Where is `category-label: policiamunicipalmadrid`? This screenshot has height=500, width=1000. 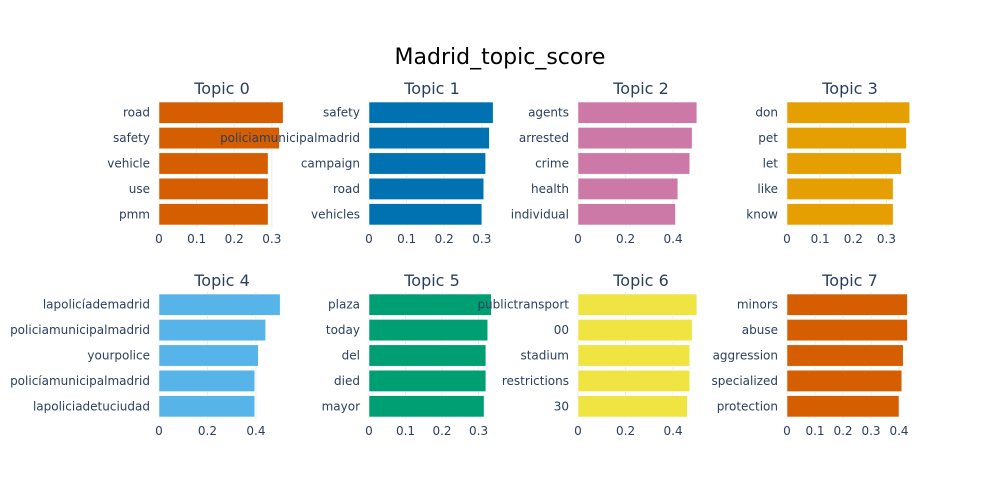 category-label: policiamunicipalmadrid is located at coordinates (290, 138).